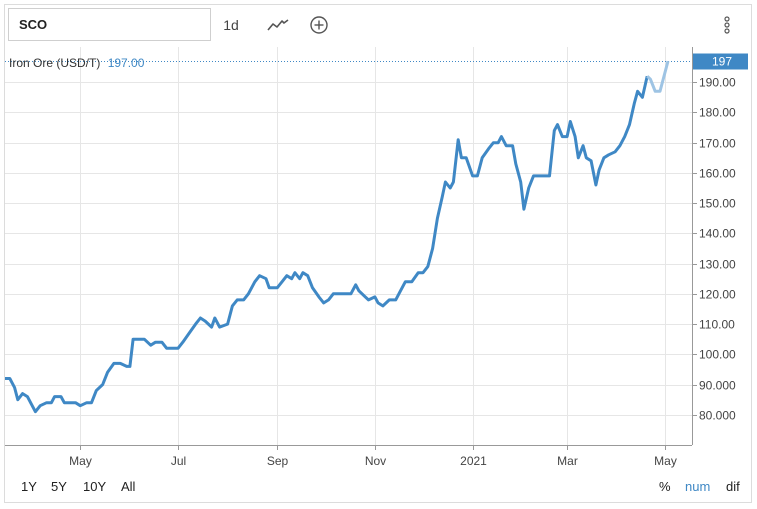  Describe the element at coordinates (231, 25) in the screenshot. I see `interval-button: 1d` at that location.